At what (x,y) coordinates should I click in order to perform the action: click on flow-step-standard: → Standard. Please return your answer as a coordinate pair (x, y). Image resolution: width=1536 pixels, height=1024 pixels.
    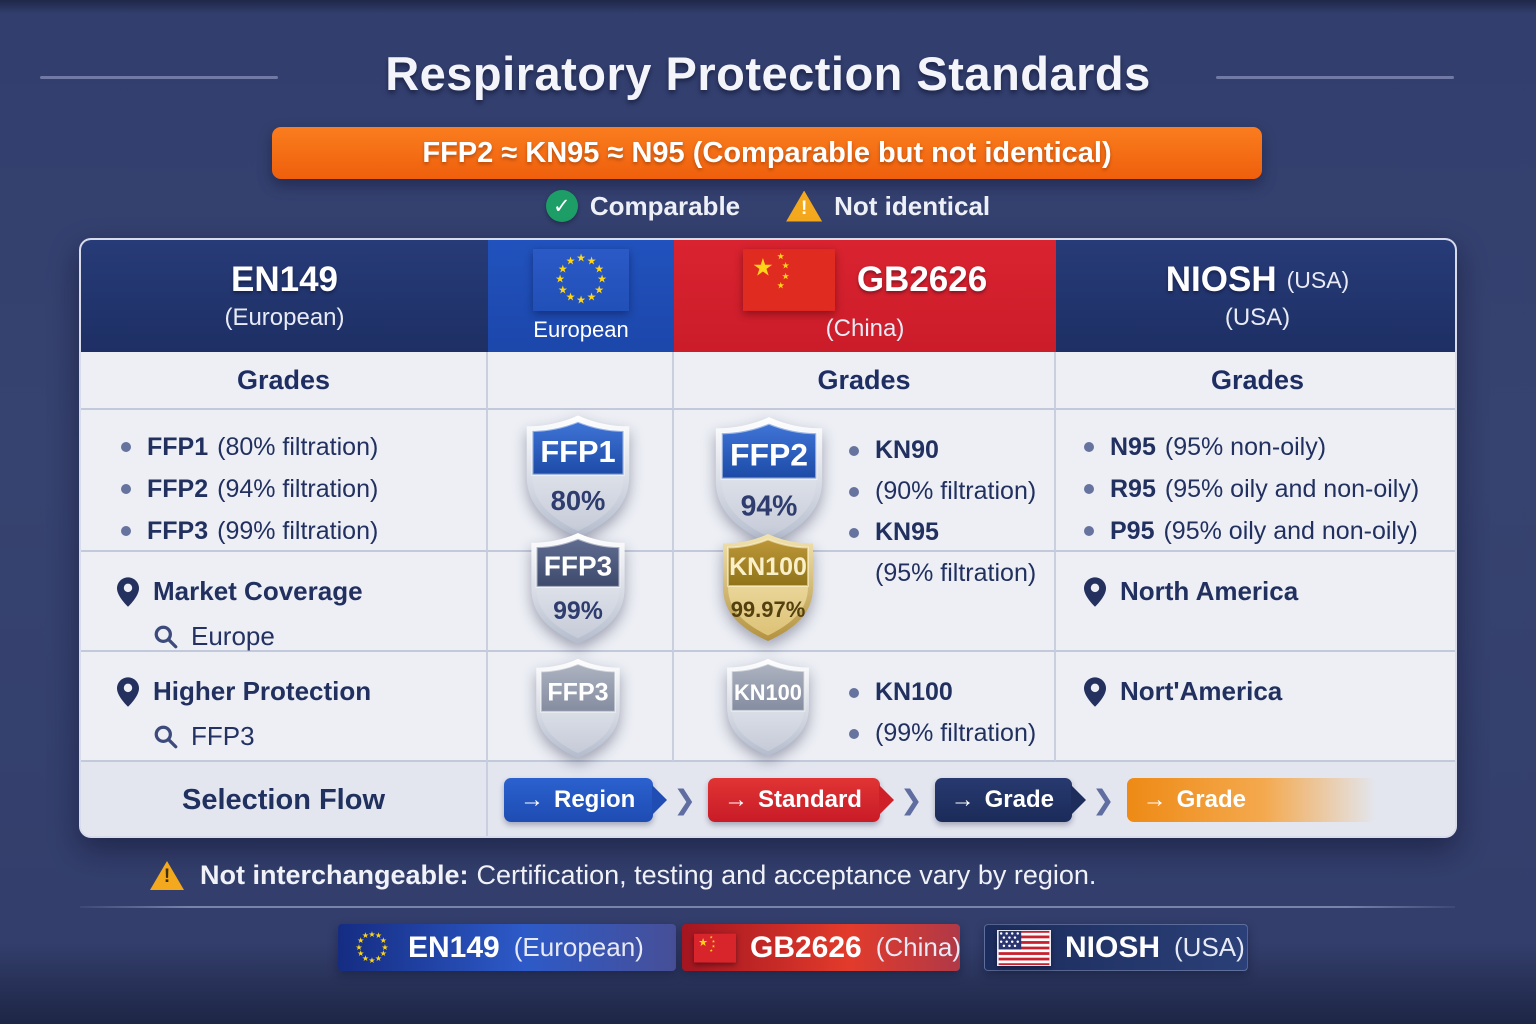
    Looking at the image, I should click on (793, 800).